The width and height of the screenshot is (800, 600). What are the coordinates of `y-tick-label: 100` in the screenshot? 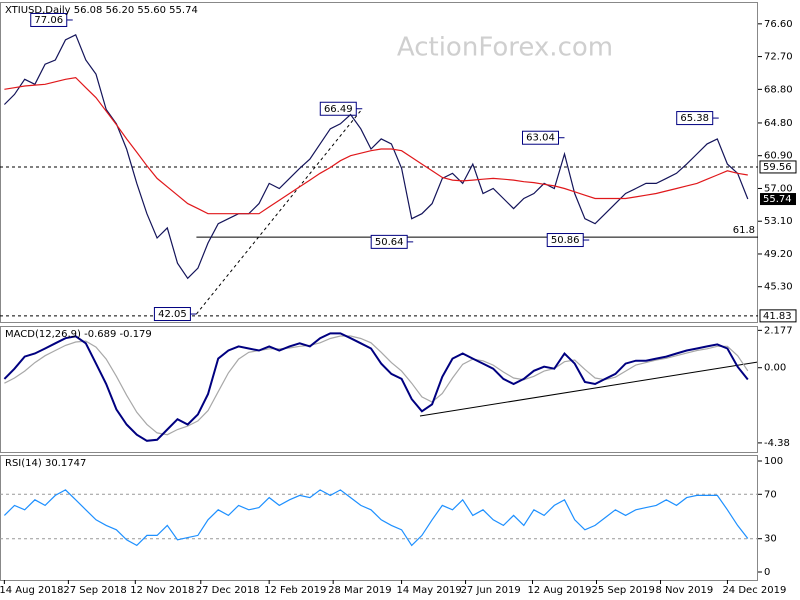 It's located at (773, 461).